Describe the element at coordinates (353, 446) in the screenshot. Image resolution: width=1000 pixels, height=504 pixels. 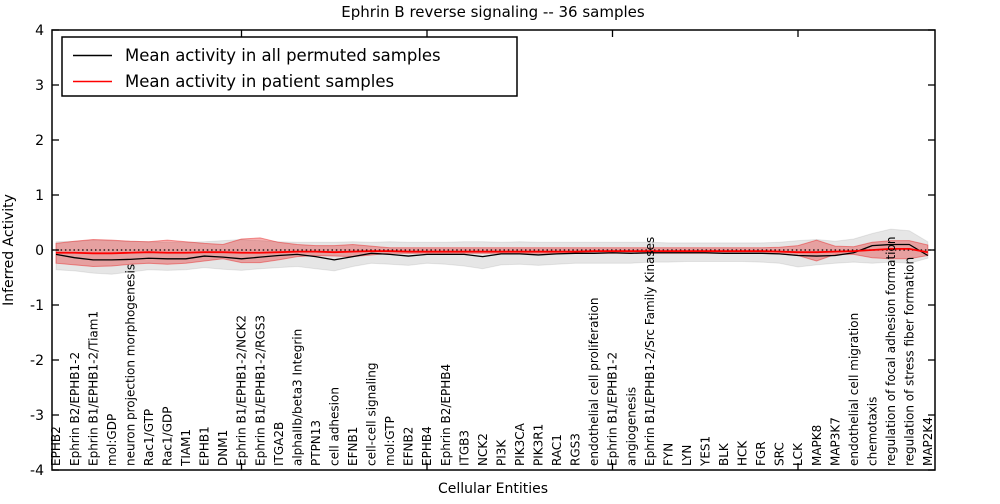
I see `category-label: EFNB1` at that location.